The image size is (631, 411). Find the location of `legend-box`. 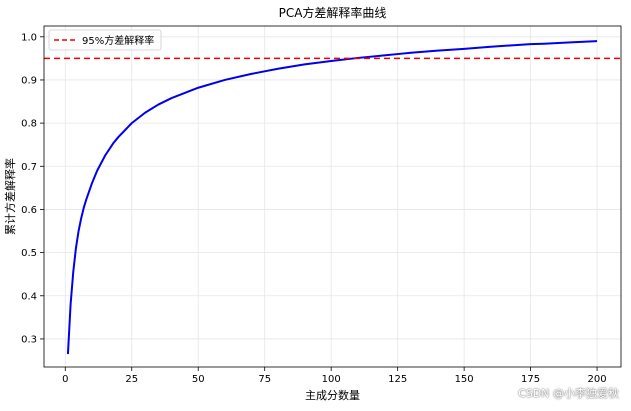

legend-box is located at coordinates (105, 40).